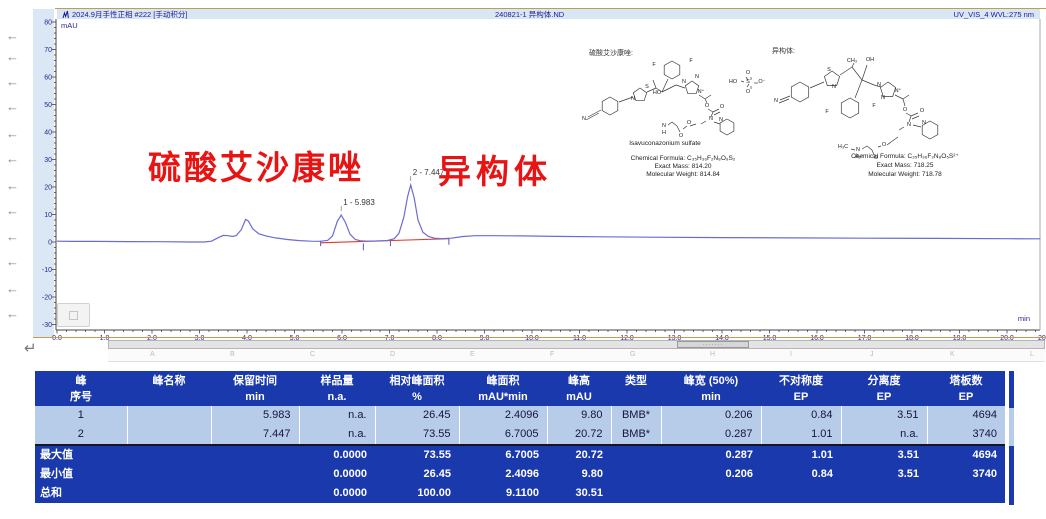 Image resolution: width=1046 pixels, height=519 pixels. What do you see at coordinates (417, 415) in the screenshot?
I see `result-cell: 26.45` at bounding box center [417, 415].